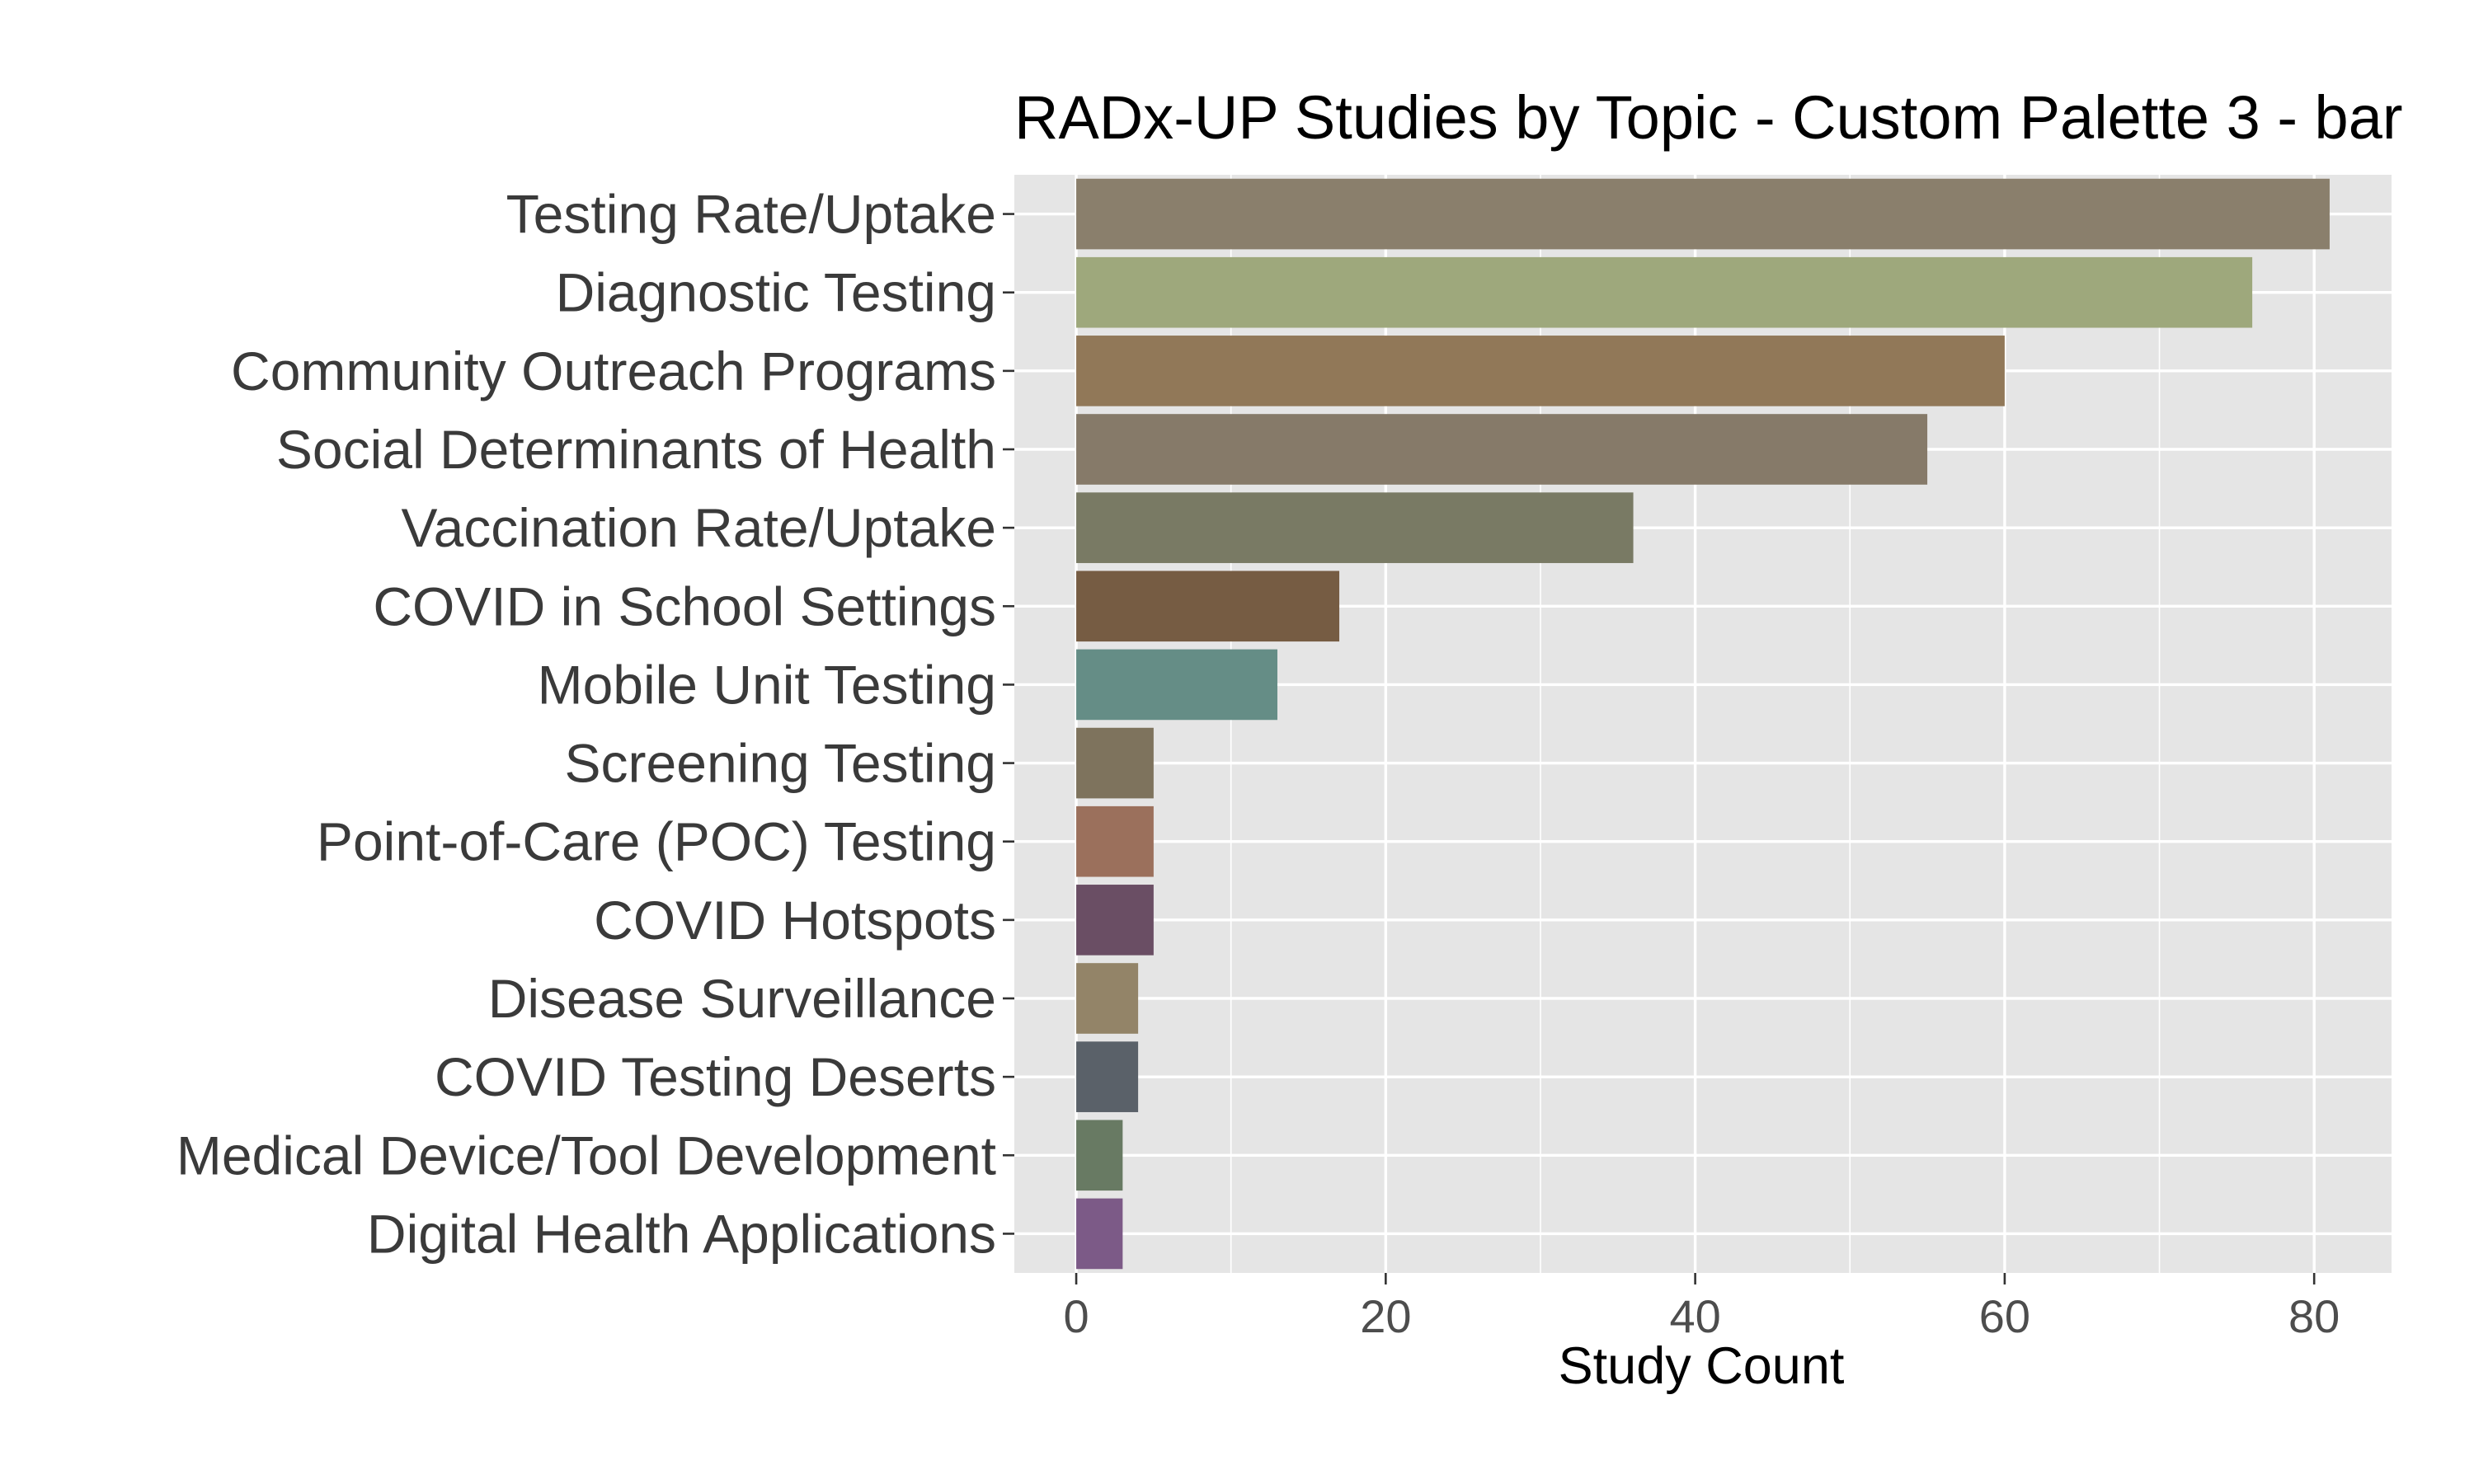  I want to click on y-tick-label: Mobile Unit Testing, so click(767, 684).